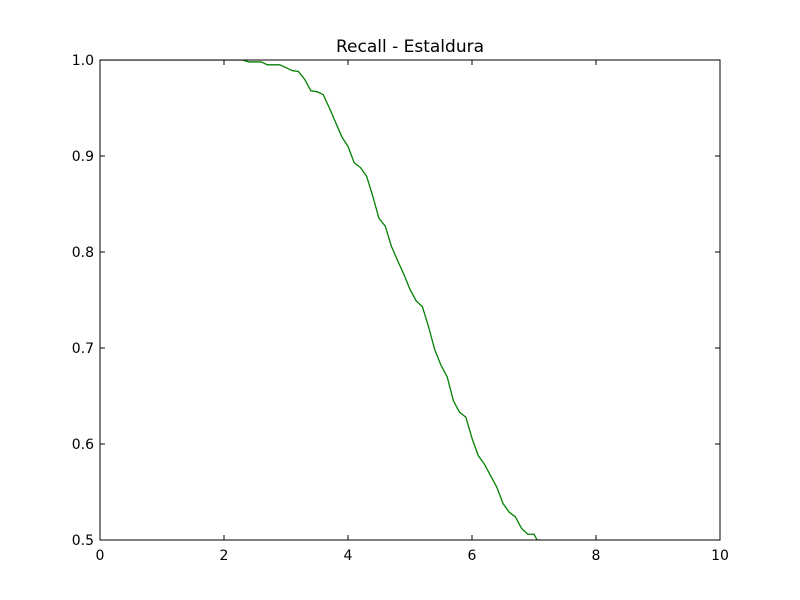 The height and width of the screenshot is (600, 800). Describe the element at coordinates (410, 47) in the screenshot. I see `chart-title: Recall - Estaldura` at that location.